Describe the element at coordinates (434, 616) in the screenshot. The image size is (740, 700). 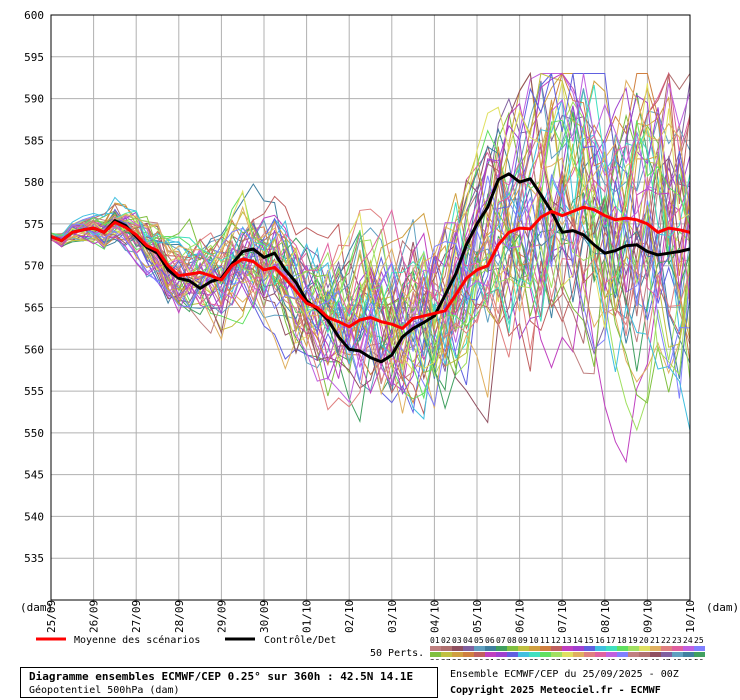
I see `x-tick-label: 04/10` at that location.